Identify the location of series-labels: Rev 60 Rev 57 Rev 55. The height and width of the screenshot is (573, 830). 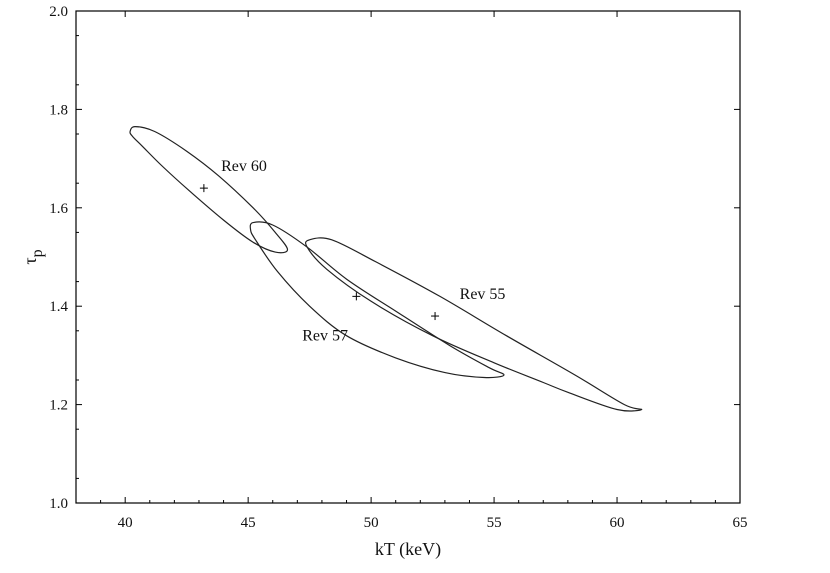
(363, 251).